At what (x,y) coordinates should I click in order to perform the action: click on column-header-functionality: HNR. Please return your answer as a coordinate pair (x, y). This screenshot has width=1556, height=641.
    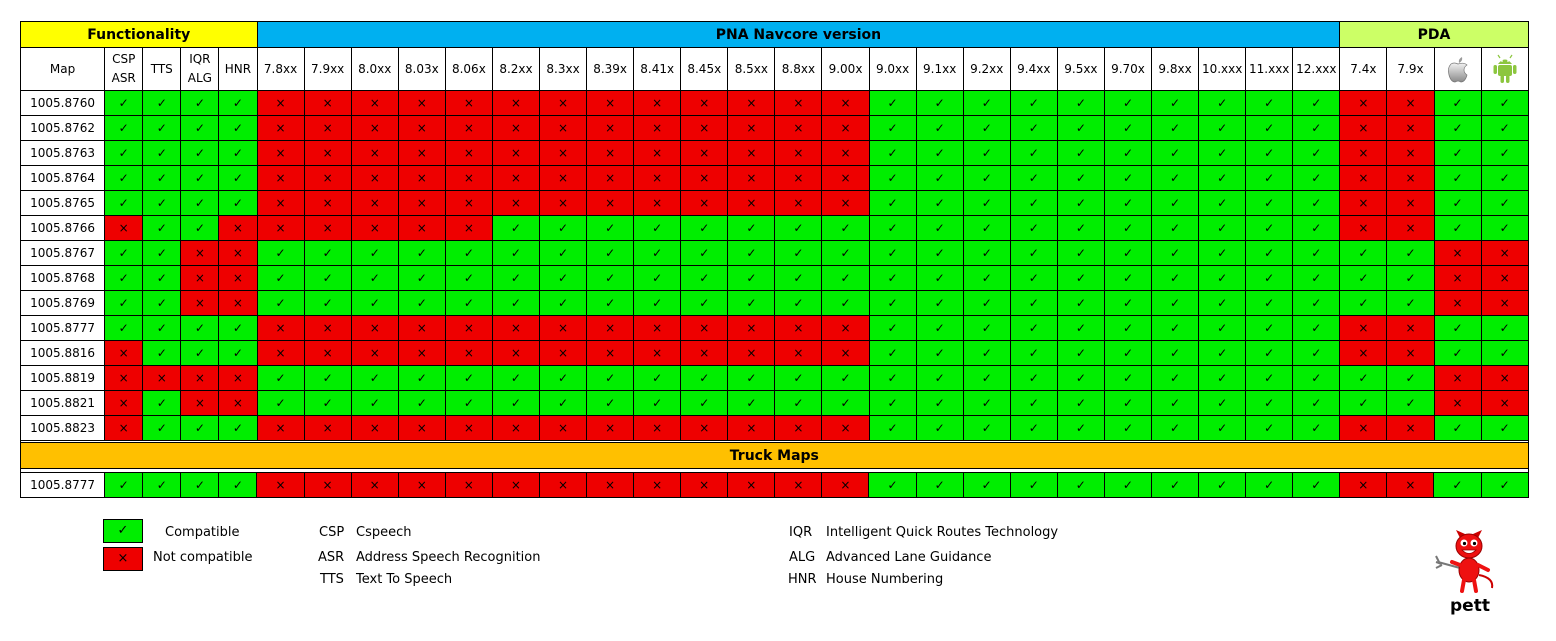
    Looking at the image, I should click on (238, 69).